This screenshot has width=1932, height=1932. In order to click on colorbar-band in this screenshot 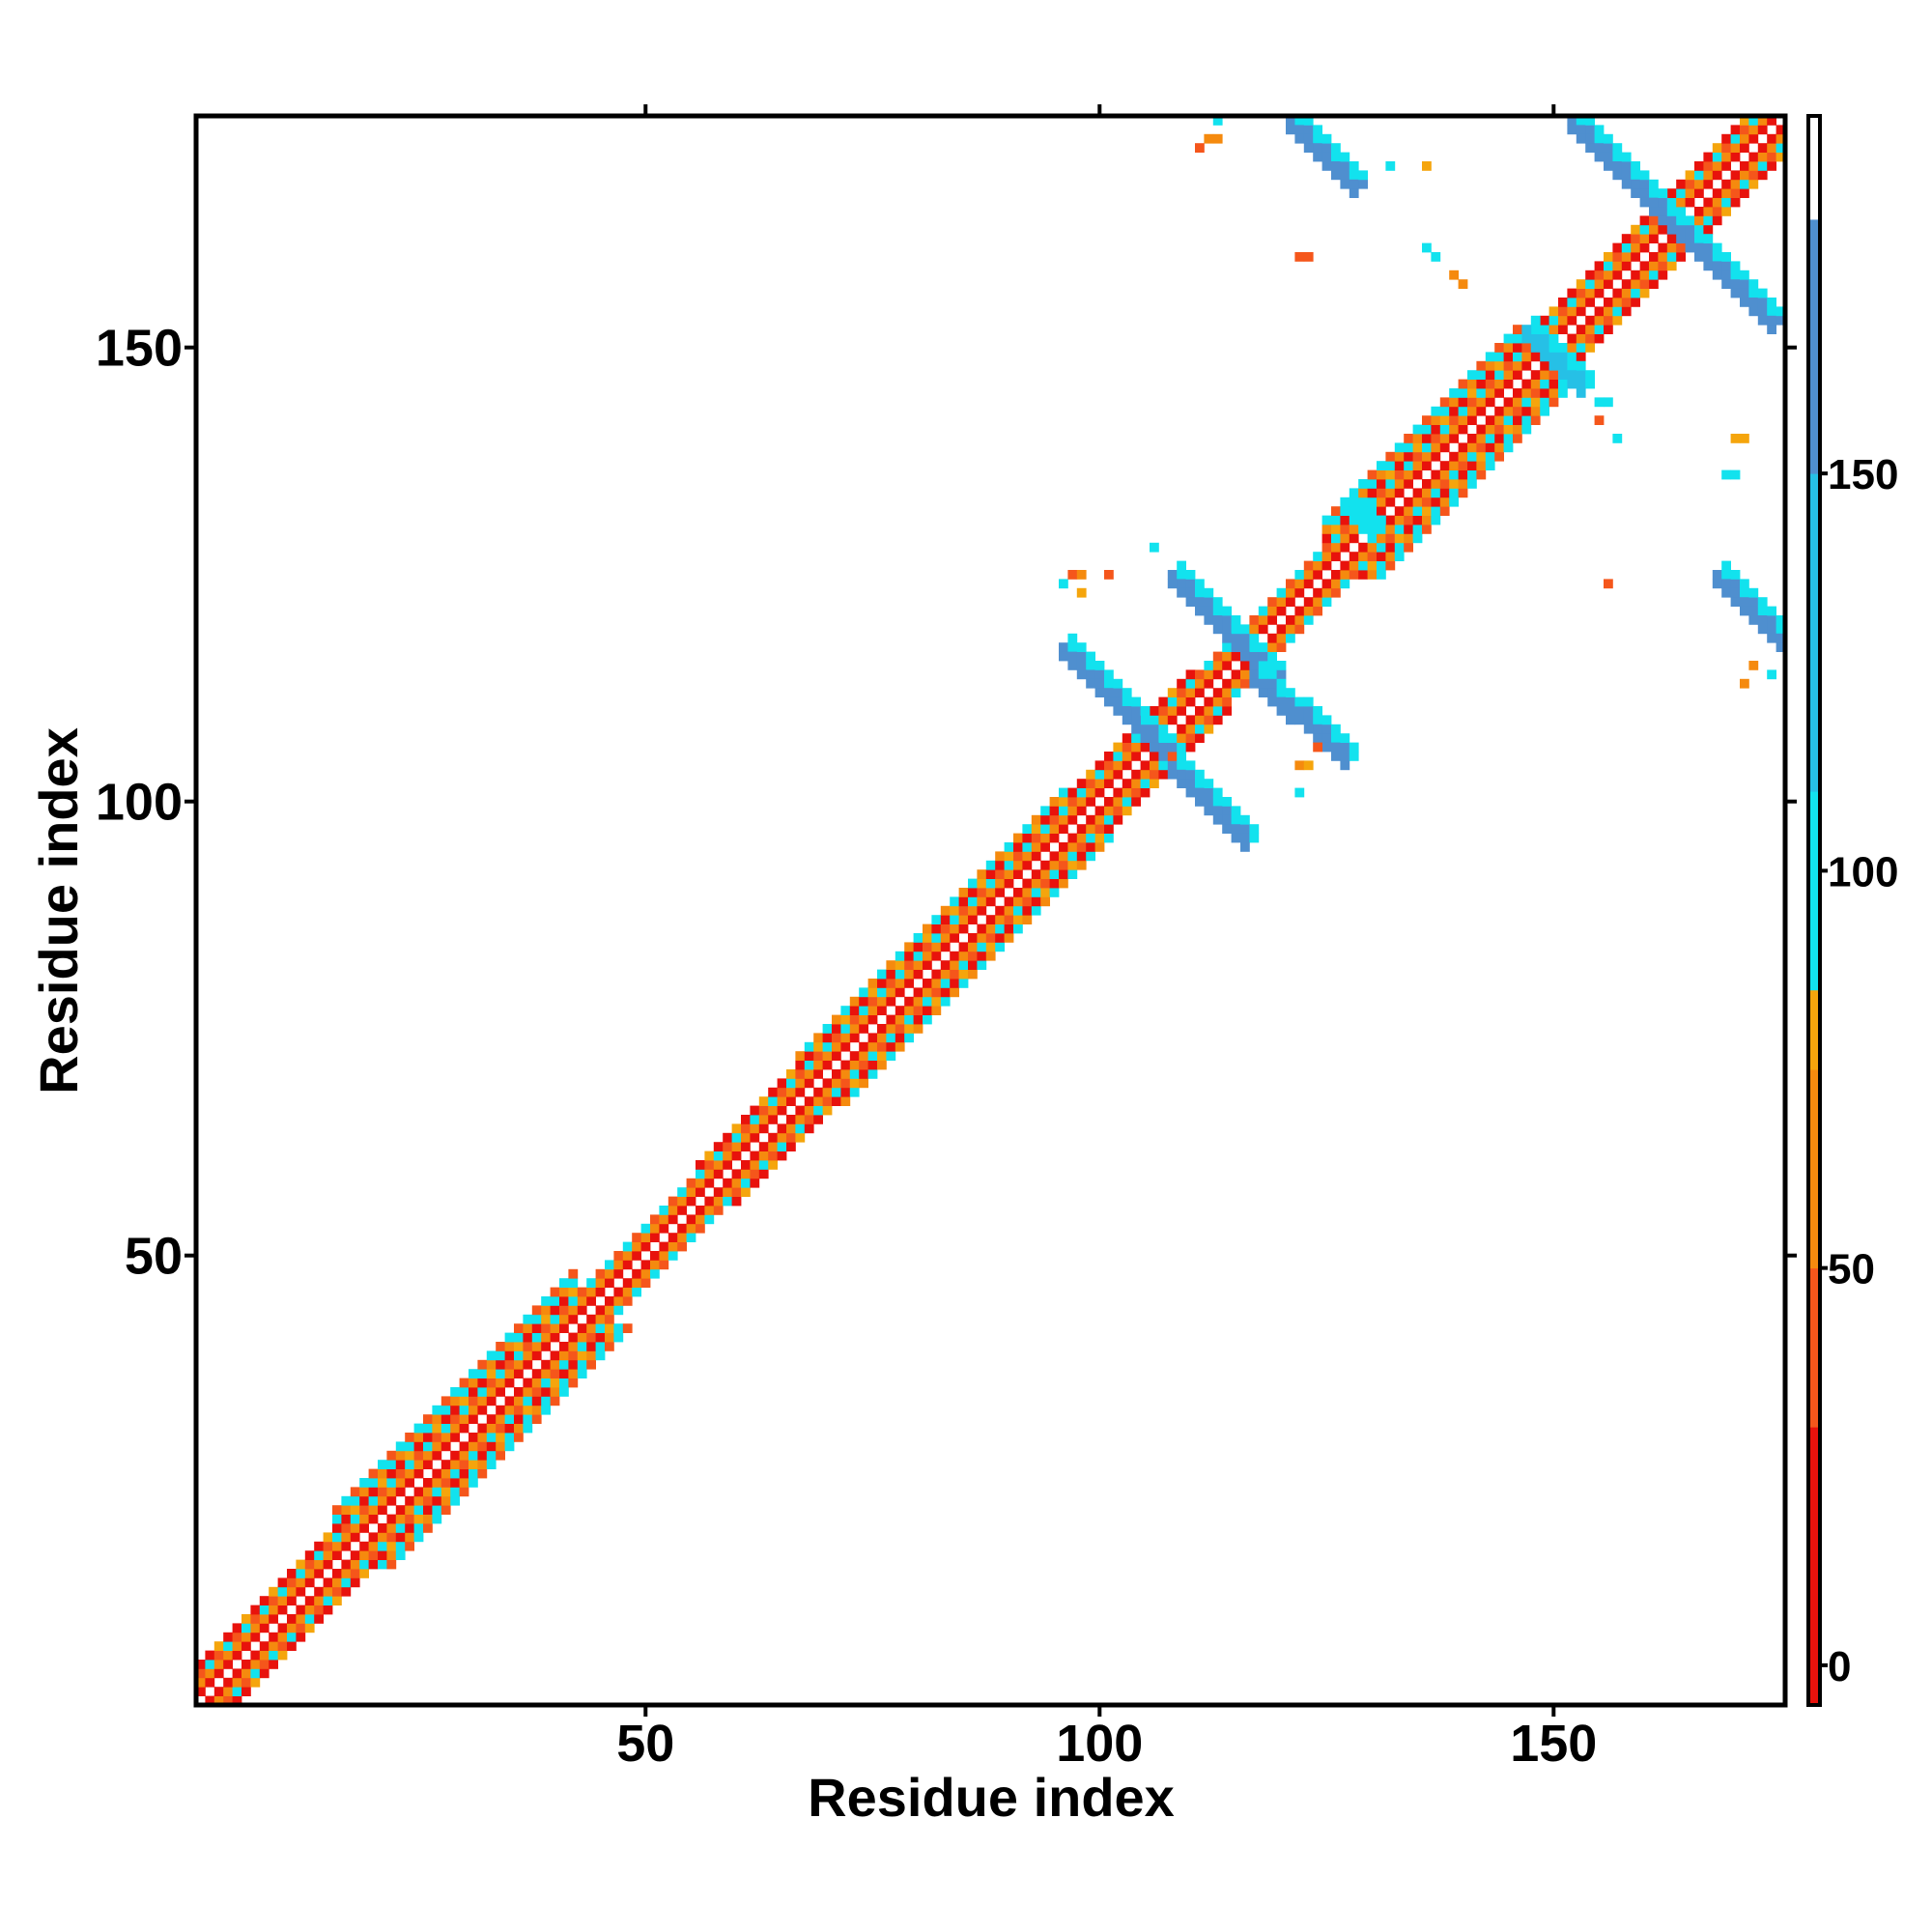, I will do `click(1814, 632)`.